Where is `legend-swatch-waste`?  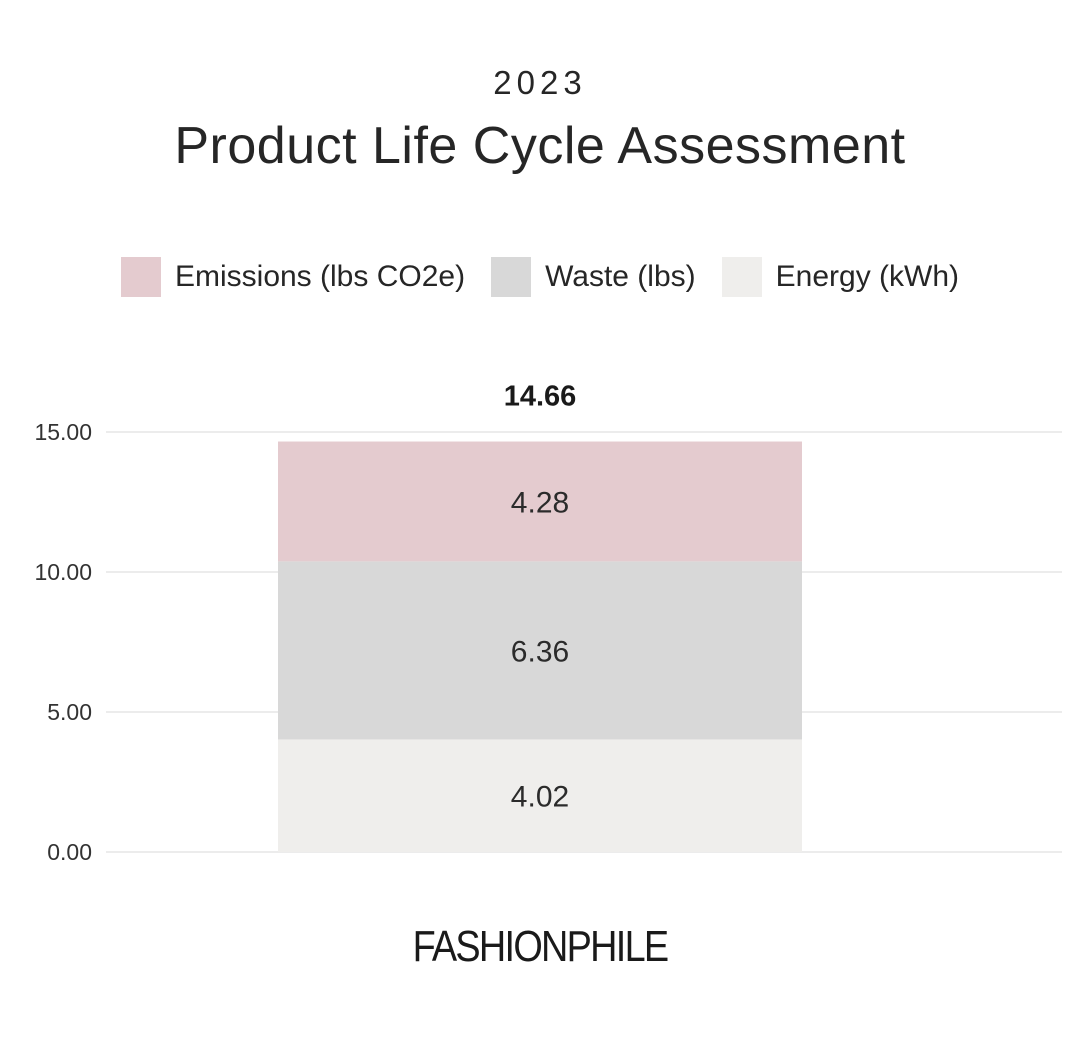
legend-swatch-waste is located at coordinates (511, 277).